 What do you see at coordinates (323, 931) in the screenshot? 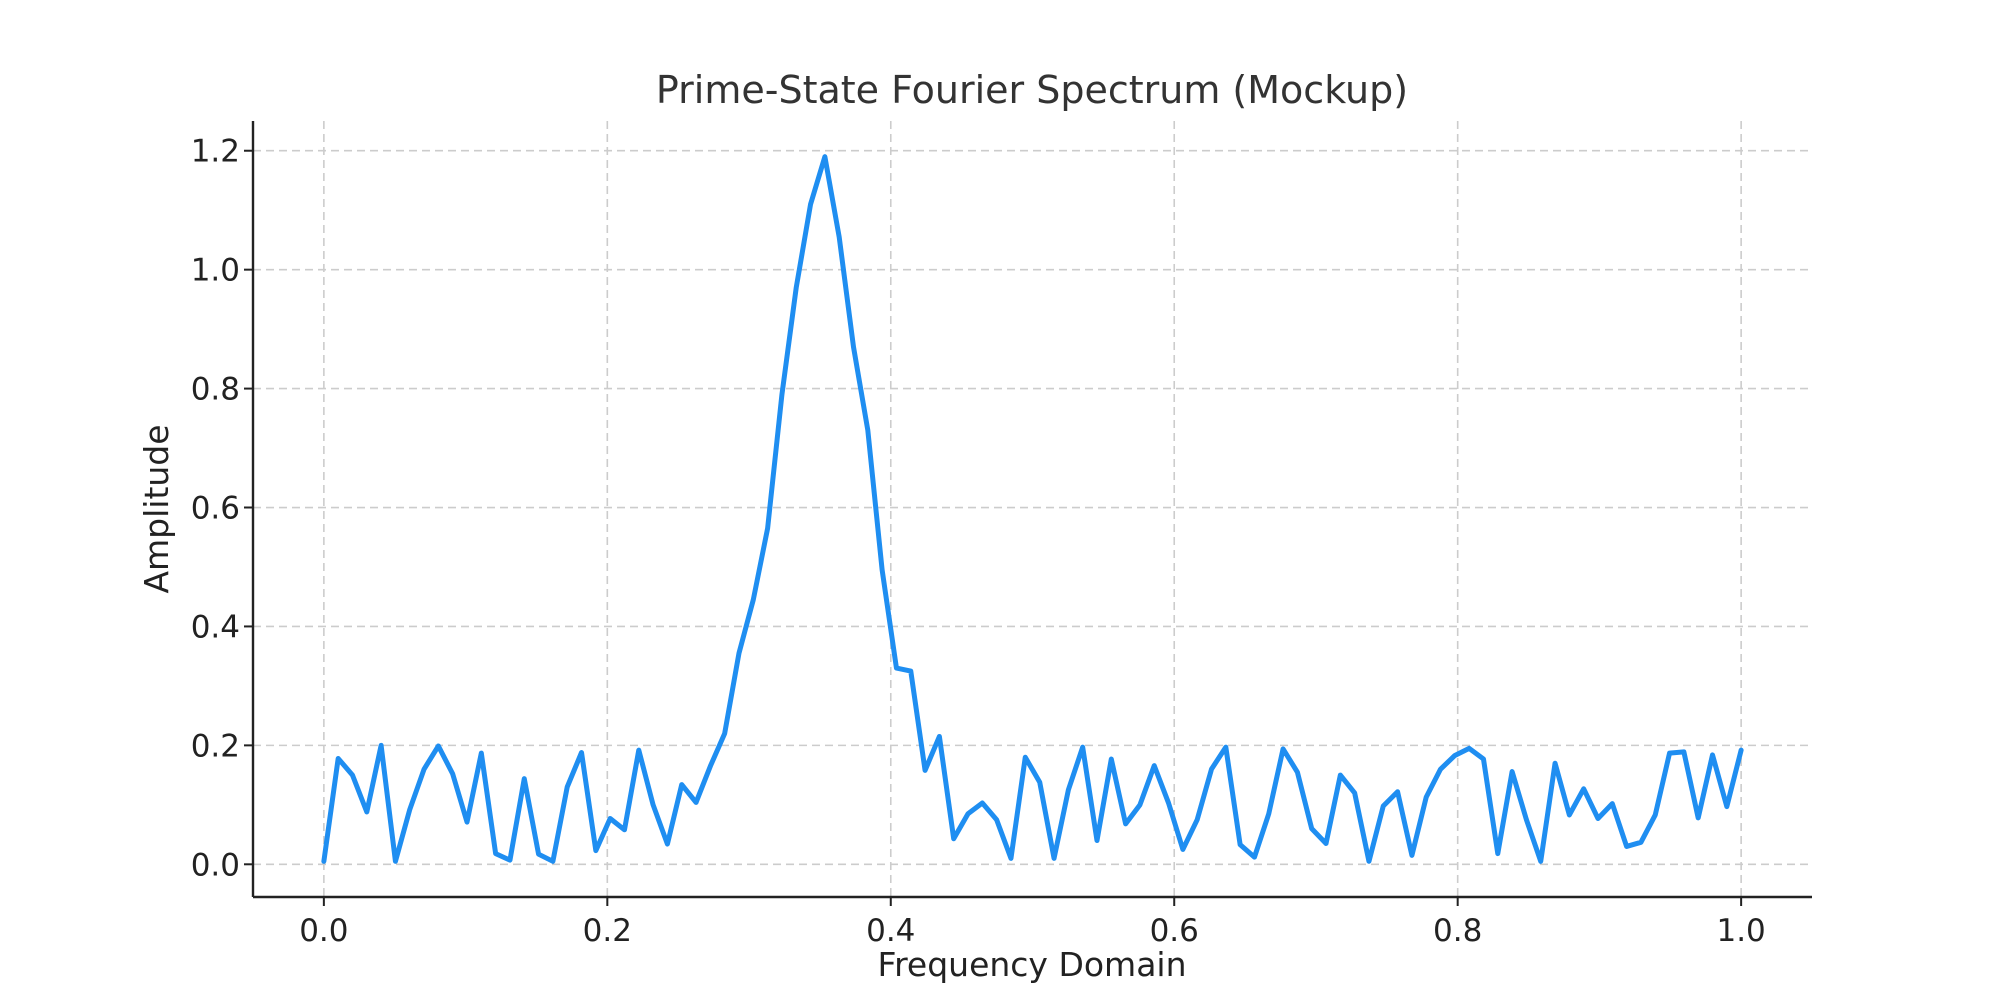
I see `x-tick-label: 0.0` at bounding box center [323, 931].